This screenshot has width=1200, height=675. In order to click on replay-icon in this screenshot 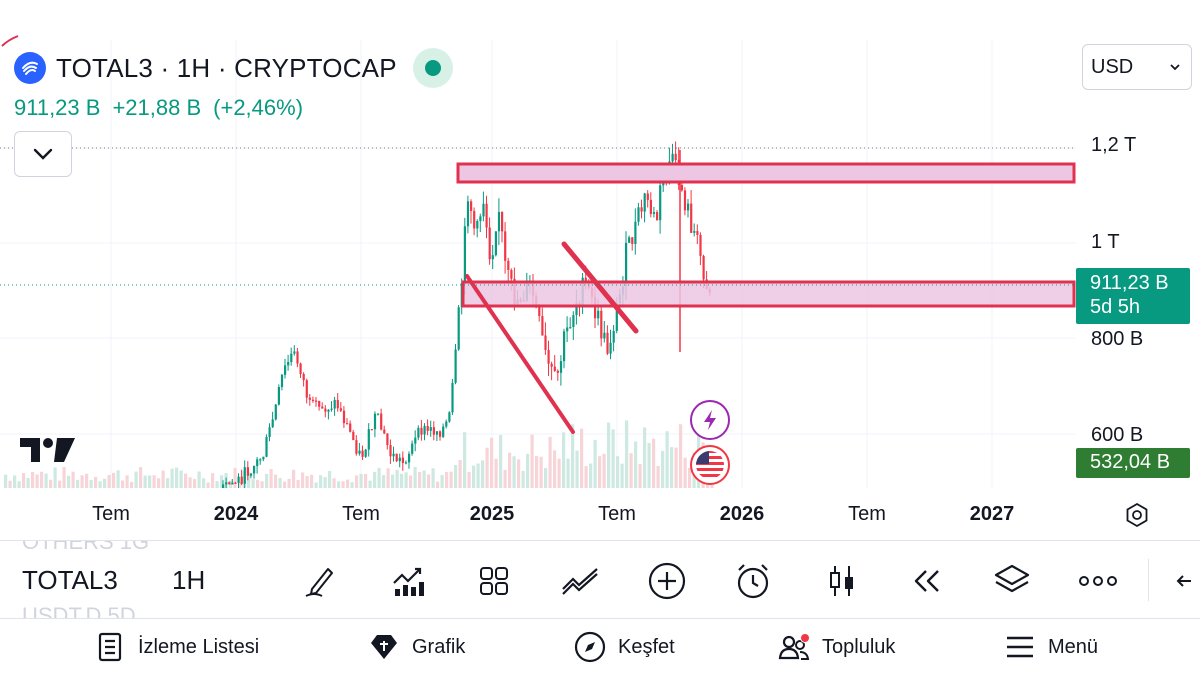, I will do `click(926, 581)`.